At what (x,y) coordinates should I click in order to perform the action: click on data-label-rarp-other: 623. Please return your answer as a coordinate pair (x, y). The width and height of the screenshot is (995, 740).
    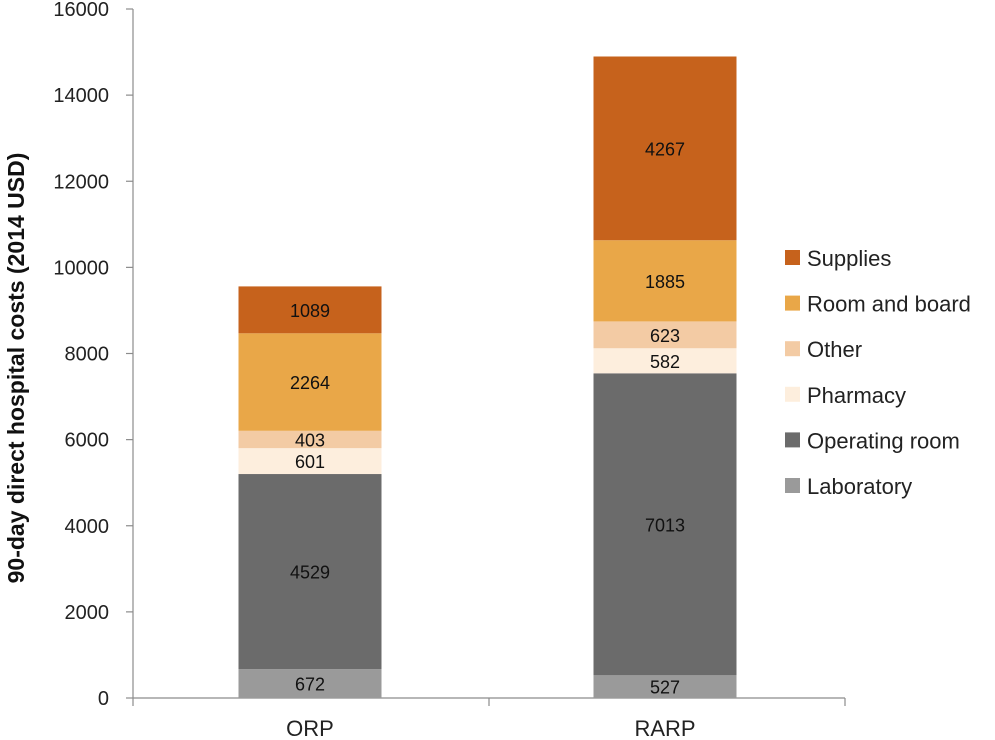
    Looking at the image, I should click on (665, 336).